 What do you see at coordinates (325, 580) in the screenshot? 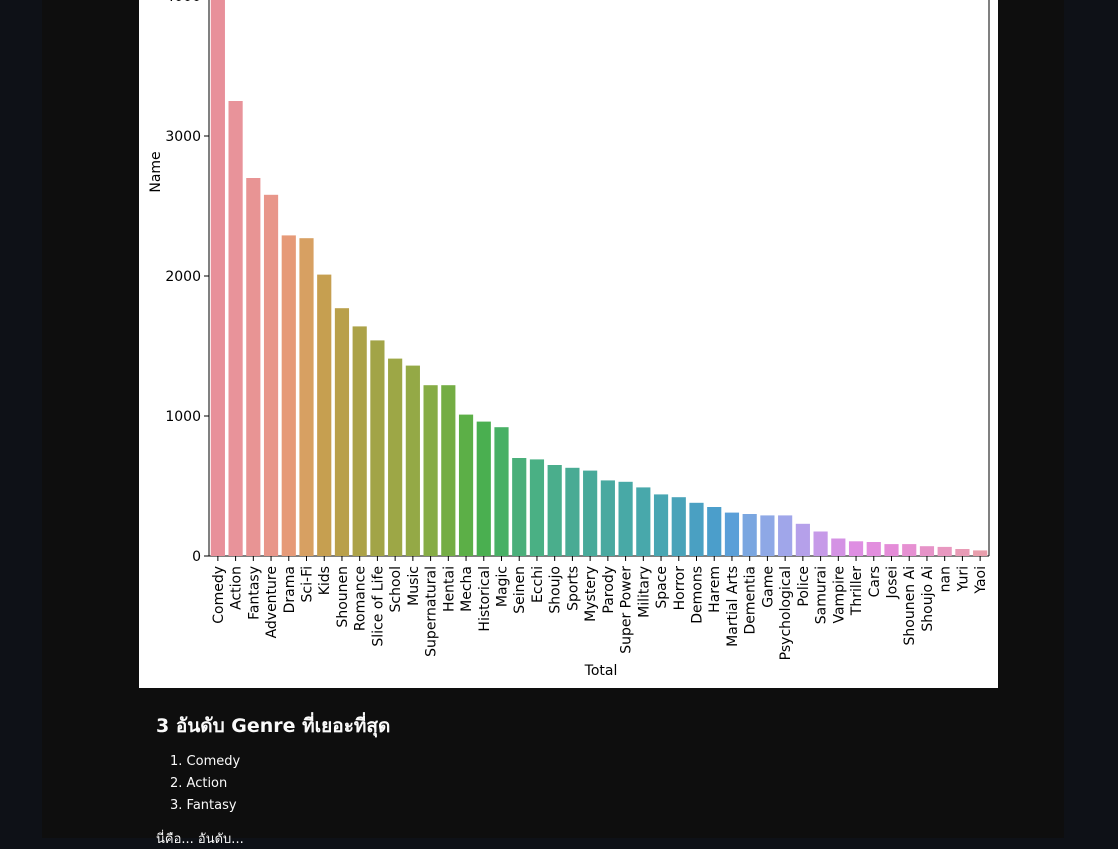
I see `x-tick-label: Kids` at bounding box center [325, 580].